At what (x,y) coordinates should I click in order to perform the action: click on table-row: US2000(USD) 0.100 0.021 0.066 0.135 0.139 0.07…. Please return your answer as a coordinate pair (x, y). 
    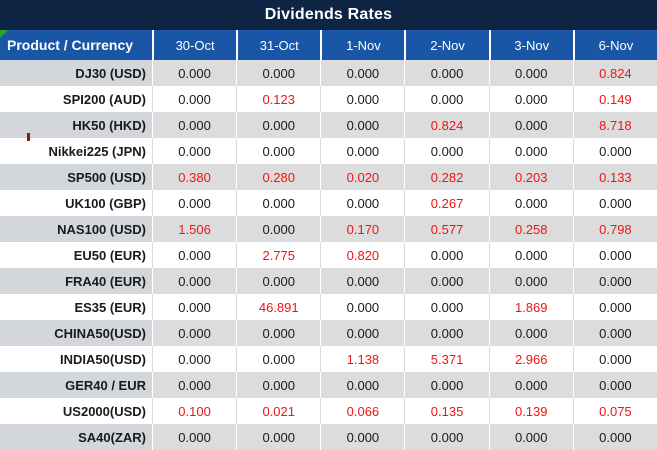
    Looking at the image, I should click on (328, 411).